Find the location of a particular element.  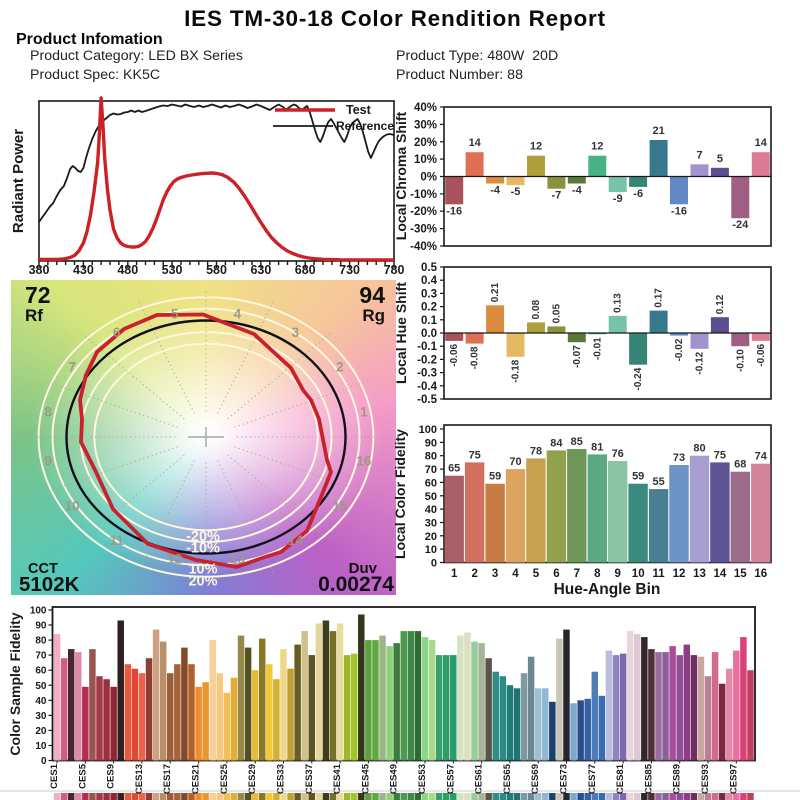

svg-text: 20% is located at coordinates (202, 582).